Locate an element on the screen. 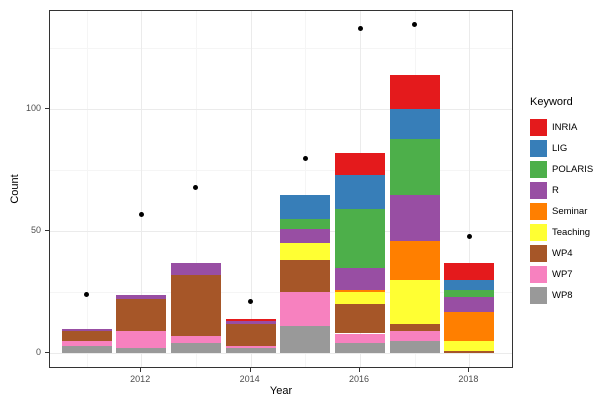 Image resolution: width=600 pixels, height=400 pixels. legend-label: POLARIS is located at coordinates (573, 169).